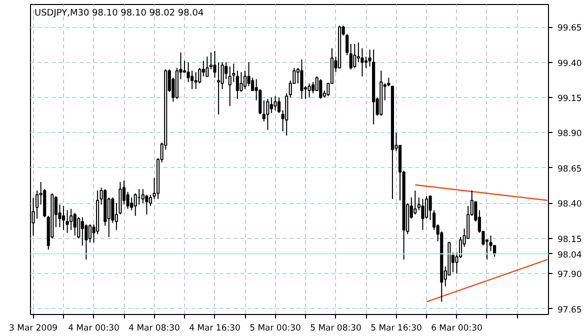 The width and height of the screenshot is (584, 336). What do you see at coordinates (570, 205) in the screenshot?
I see `y-tick-label: 98.40` at bounding box center [570, 205].